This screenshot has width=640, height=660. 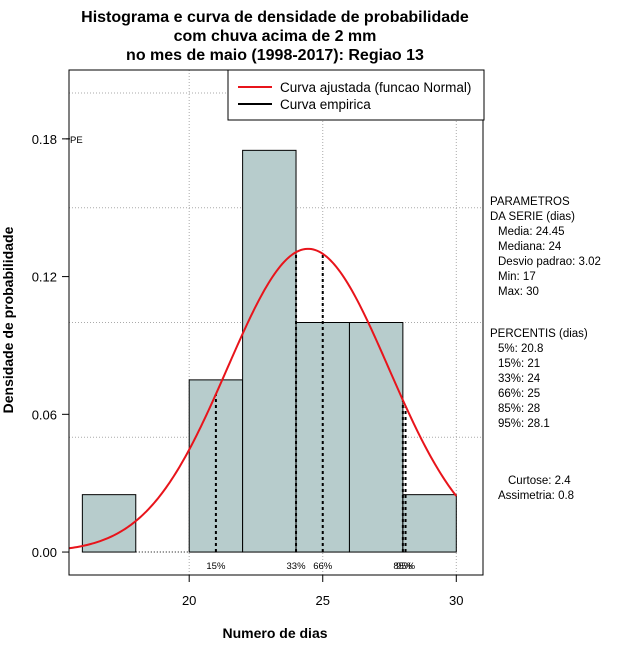 I want to click on legend-label-curve-ajustada: Curva ajustada (funcao Normal), so click(x=375, y=87).